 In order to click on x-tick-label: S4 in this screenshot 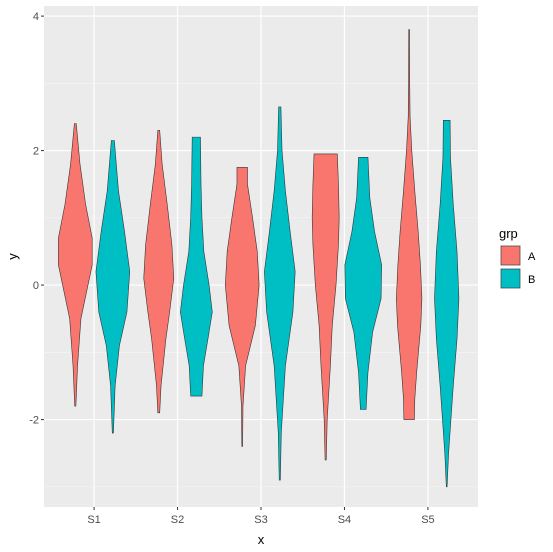, I will do `click(344, 520)`.